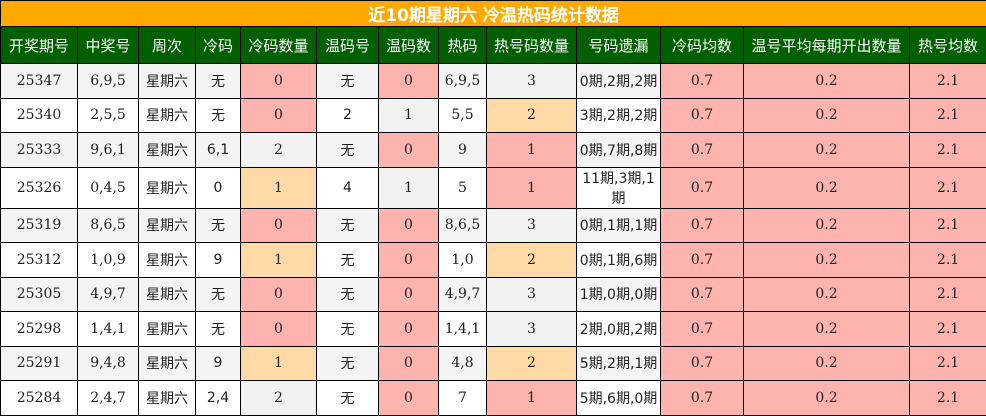 The width and height of the screenshot is (986, 416). I want to click on cell-issue: 25312, so click(39, 260).